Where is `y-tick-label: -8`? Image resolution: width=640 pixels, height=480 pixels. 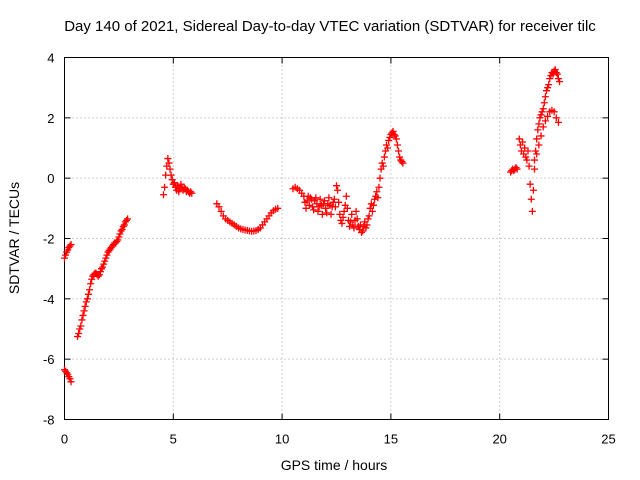
y-tick-label: -8 is located at coordinates (49, 420).